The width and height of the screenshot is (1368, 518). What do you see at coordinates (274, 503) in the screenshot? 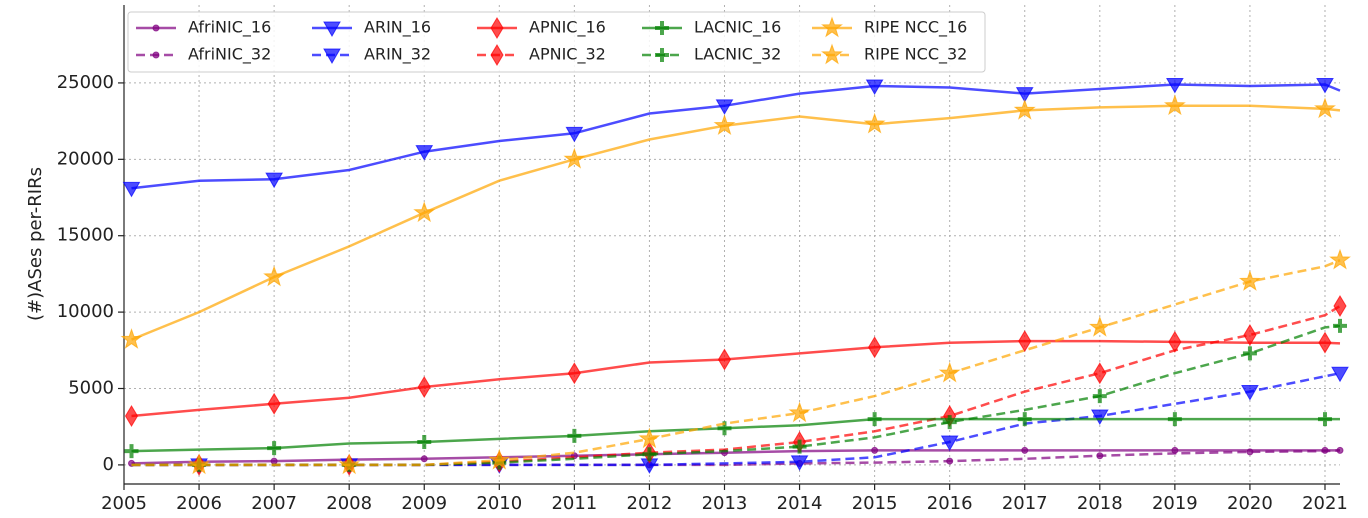
I see `x-tick-label: 2007` at bounding box center [274, 503].